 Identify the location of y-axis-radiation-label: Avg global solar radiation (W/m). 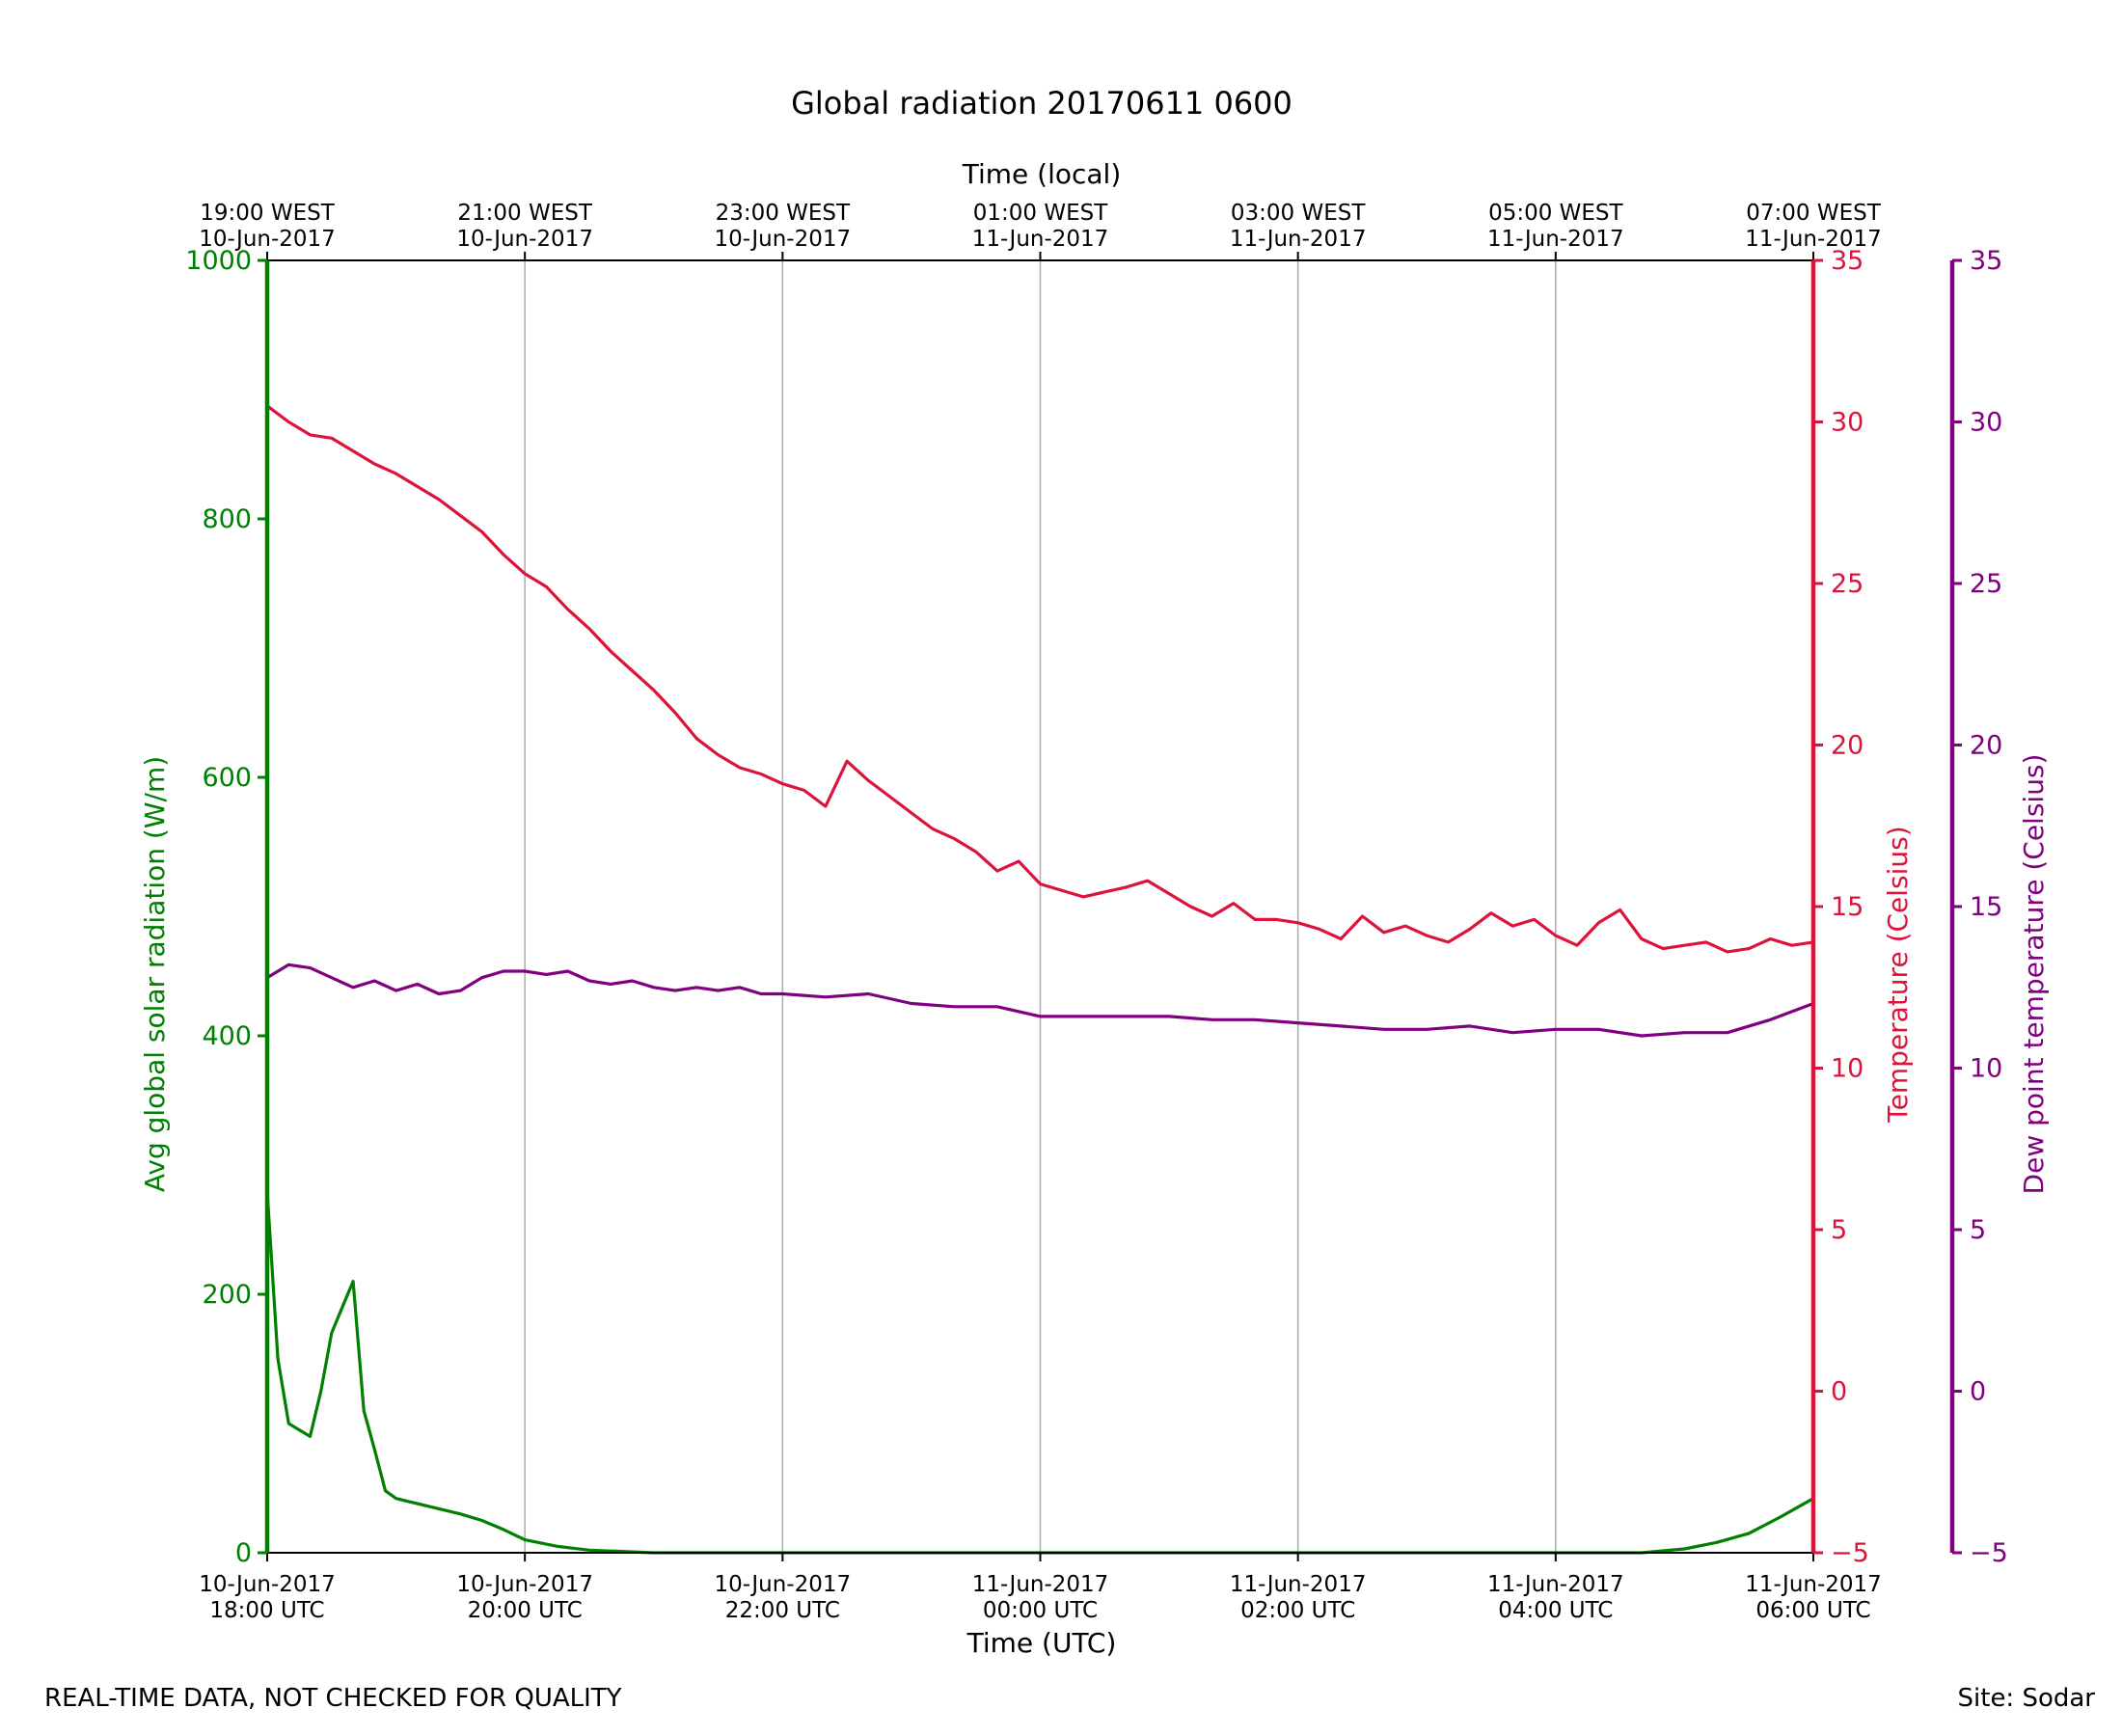
(155, 974).